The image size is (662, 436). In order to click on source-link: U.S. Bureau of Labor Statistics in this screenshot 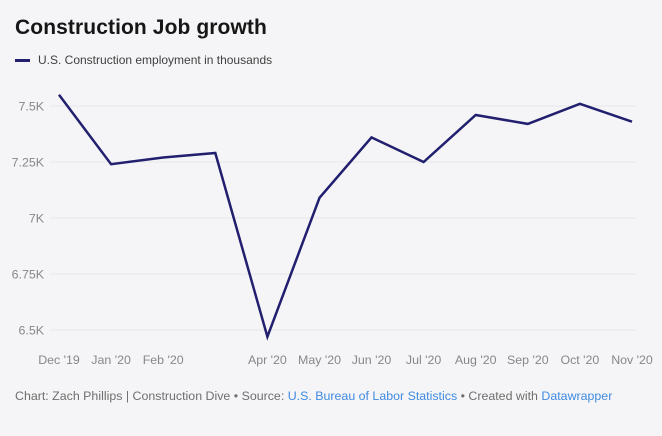, I will do `click(372, 396)`.